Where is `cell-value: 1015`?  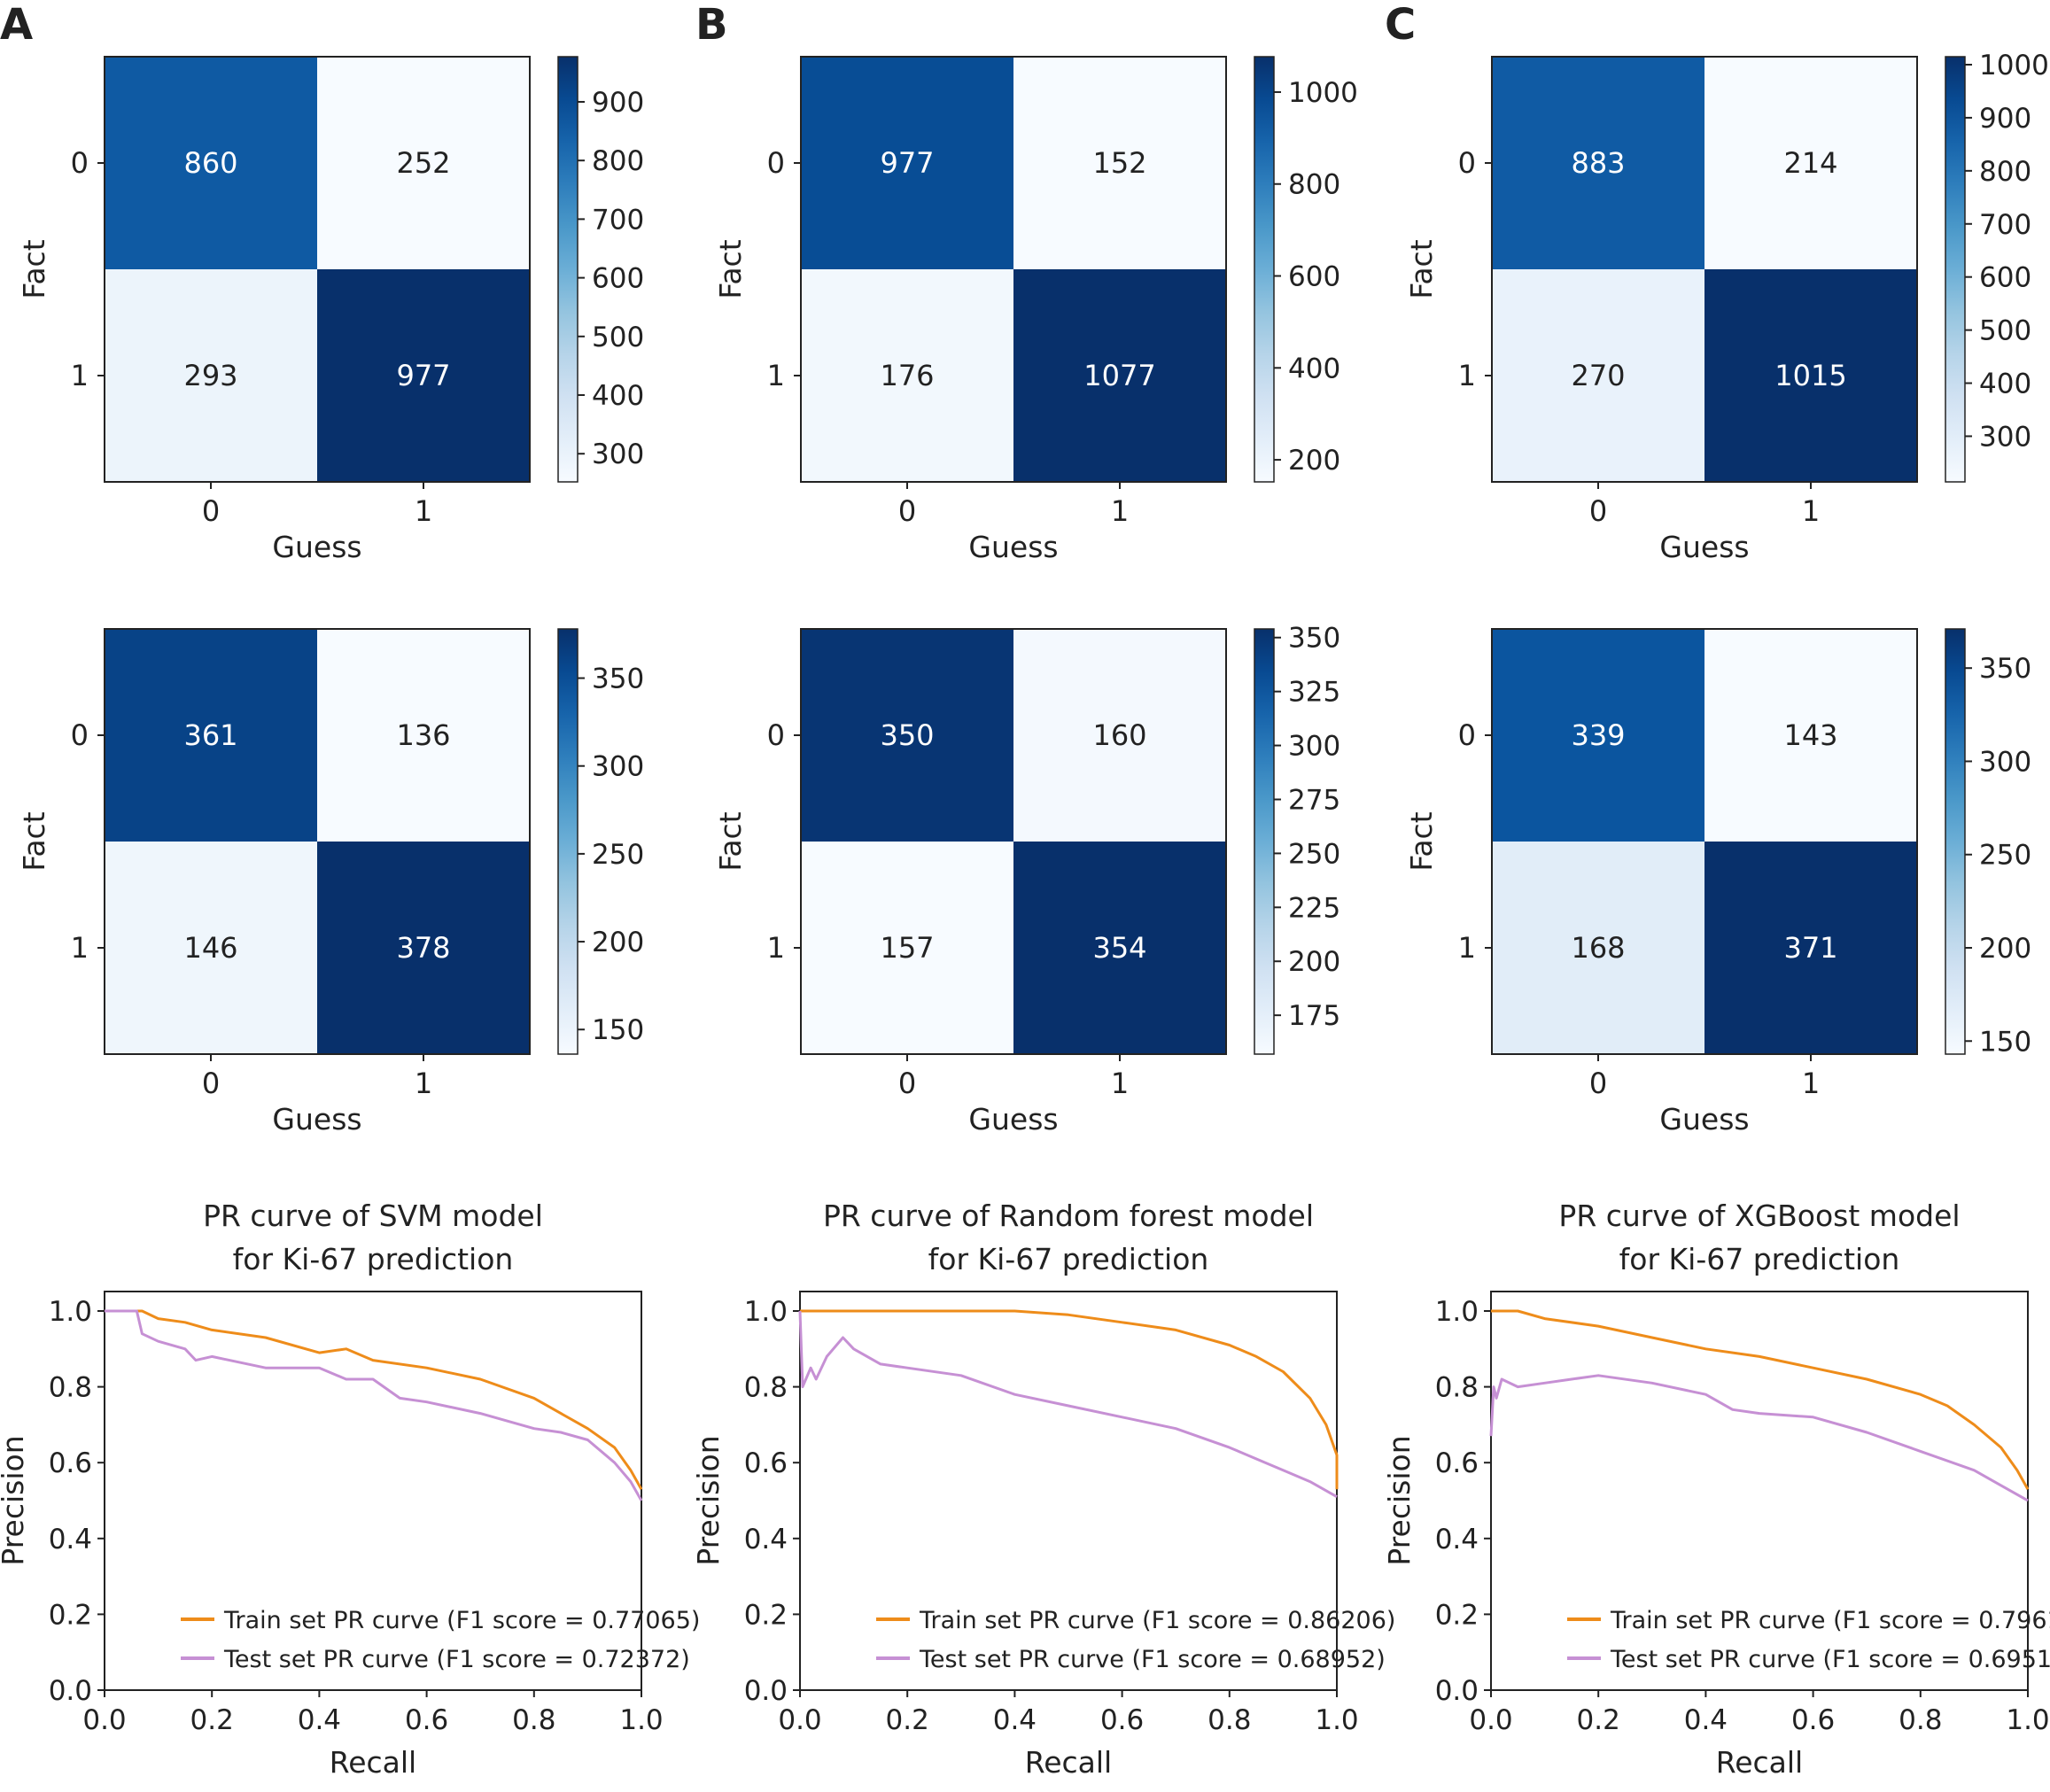 cell-value: 1015 is located at coordinates (1810, 375).